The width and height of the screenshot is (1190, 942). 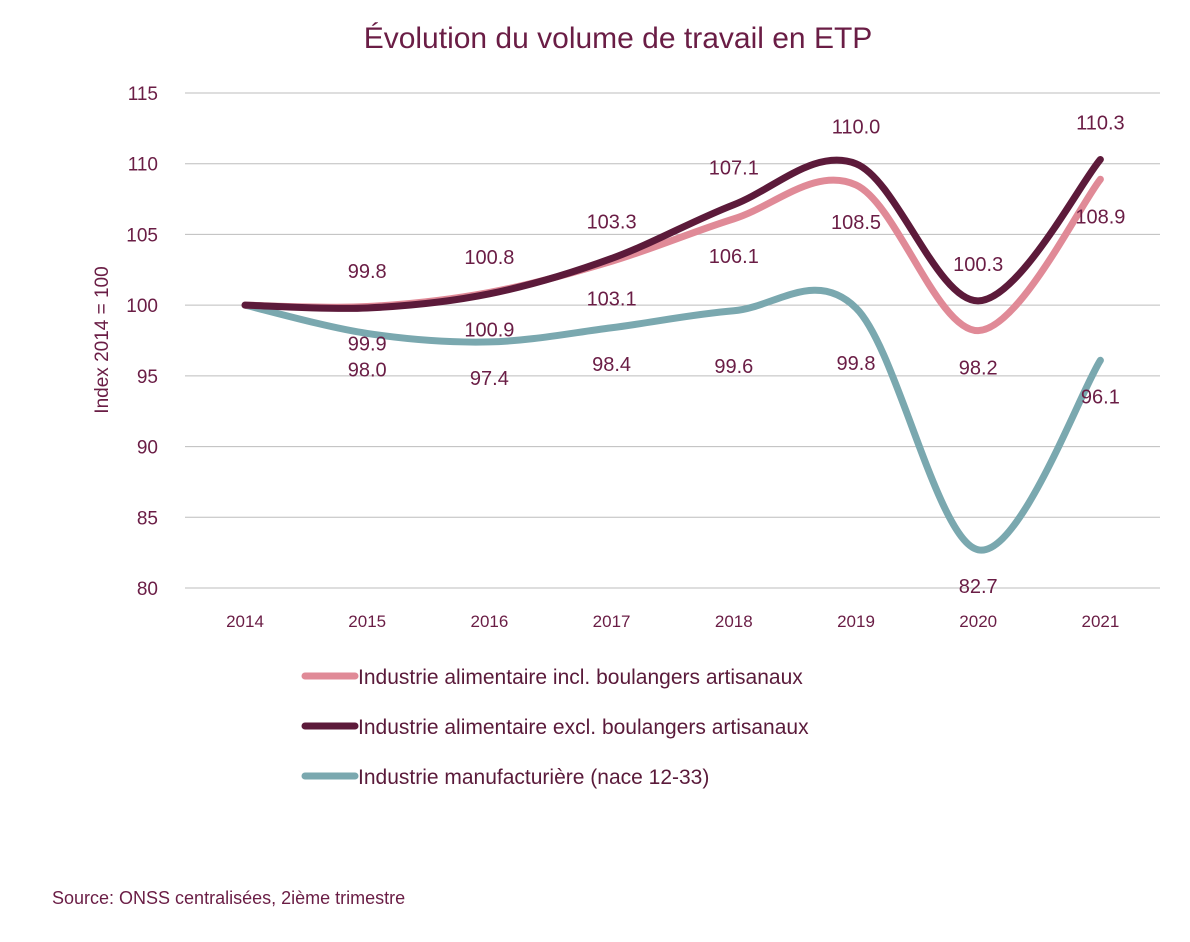 I want to click on data-label: 108.9, so click(x=1100, y=217).